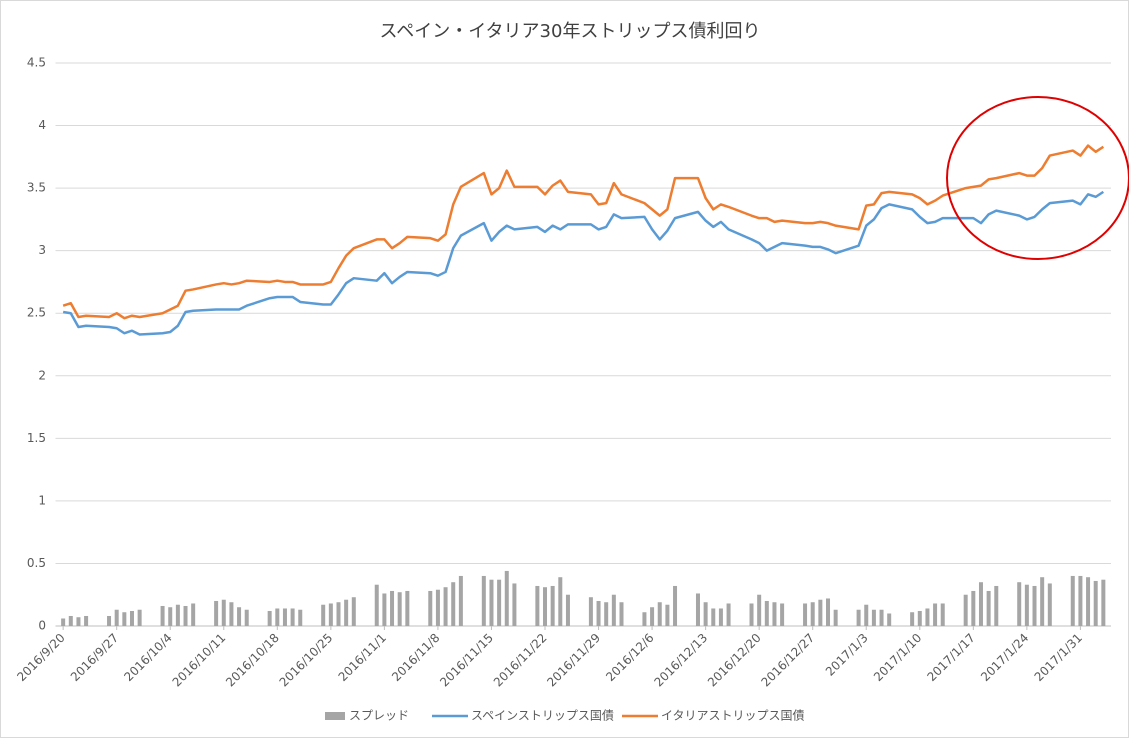 This screenshot has height=738, width=1129. Describe the element at coordinates (36, 188) in the screenshot. I see `y-tick-label: 3.5` at that location.